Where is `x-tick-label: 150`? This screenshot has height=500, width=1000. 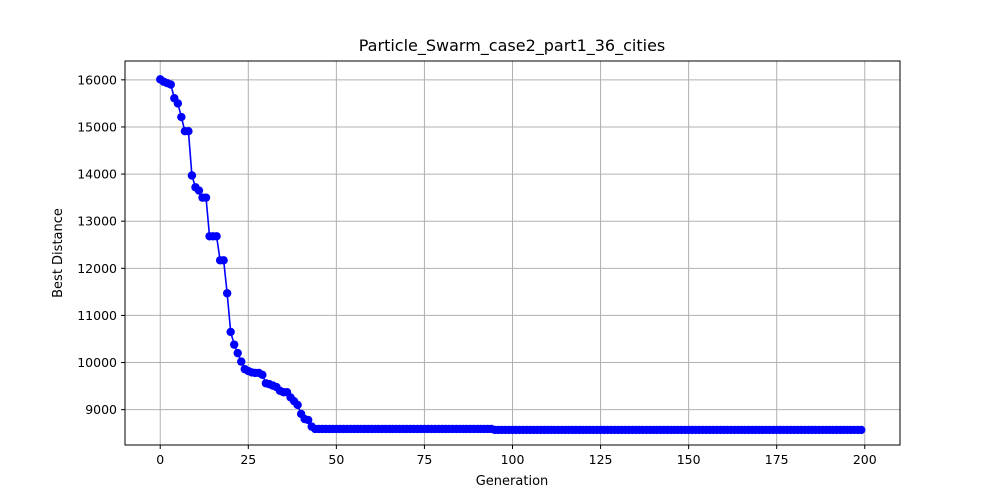 x-tick-label: 150 is located at coordinates (689, 459).